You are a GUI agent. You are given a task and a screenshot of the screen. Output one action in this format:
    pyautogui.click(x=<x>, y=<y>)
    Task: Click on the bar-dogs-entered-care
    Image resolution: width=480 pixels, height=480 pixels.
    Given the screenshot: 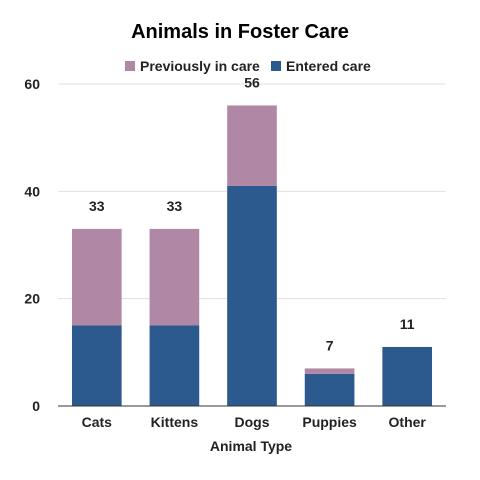 What is the action you would take?
    pyautogui.click(x=252, y=295)
    